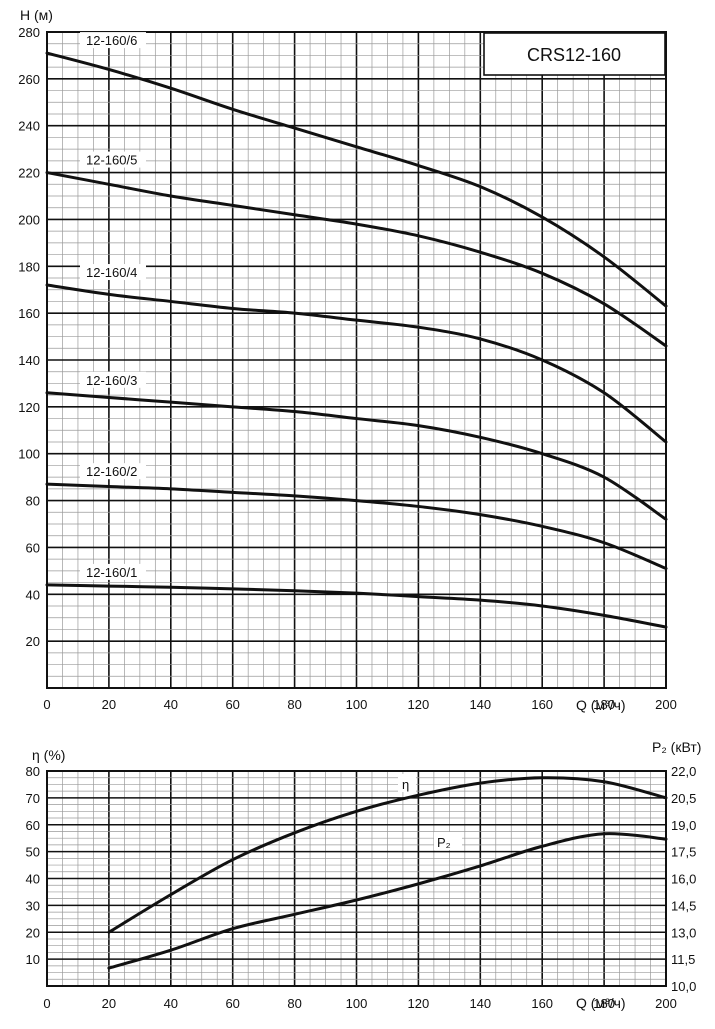 The width and height of the screenshot is (715, 1029). I want to click on curve-label: 12-160/2, so click(111, 471).